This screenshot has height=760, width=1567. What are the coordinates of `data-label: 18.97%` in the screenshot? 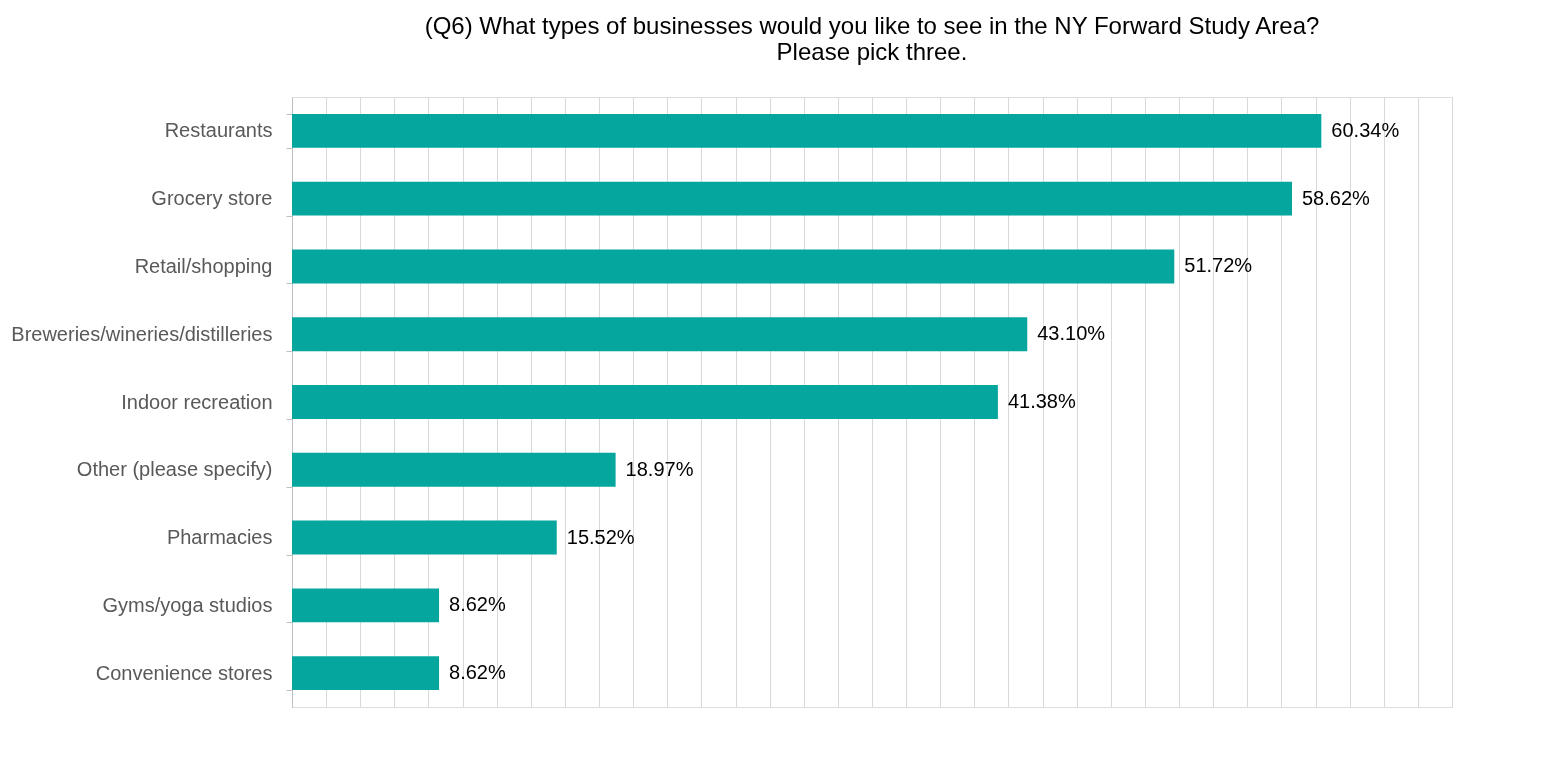 It's located at (659, 468).